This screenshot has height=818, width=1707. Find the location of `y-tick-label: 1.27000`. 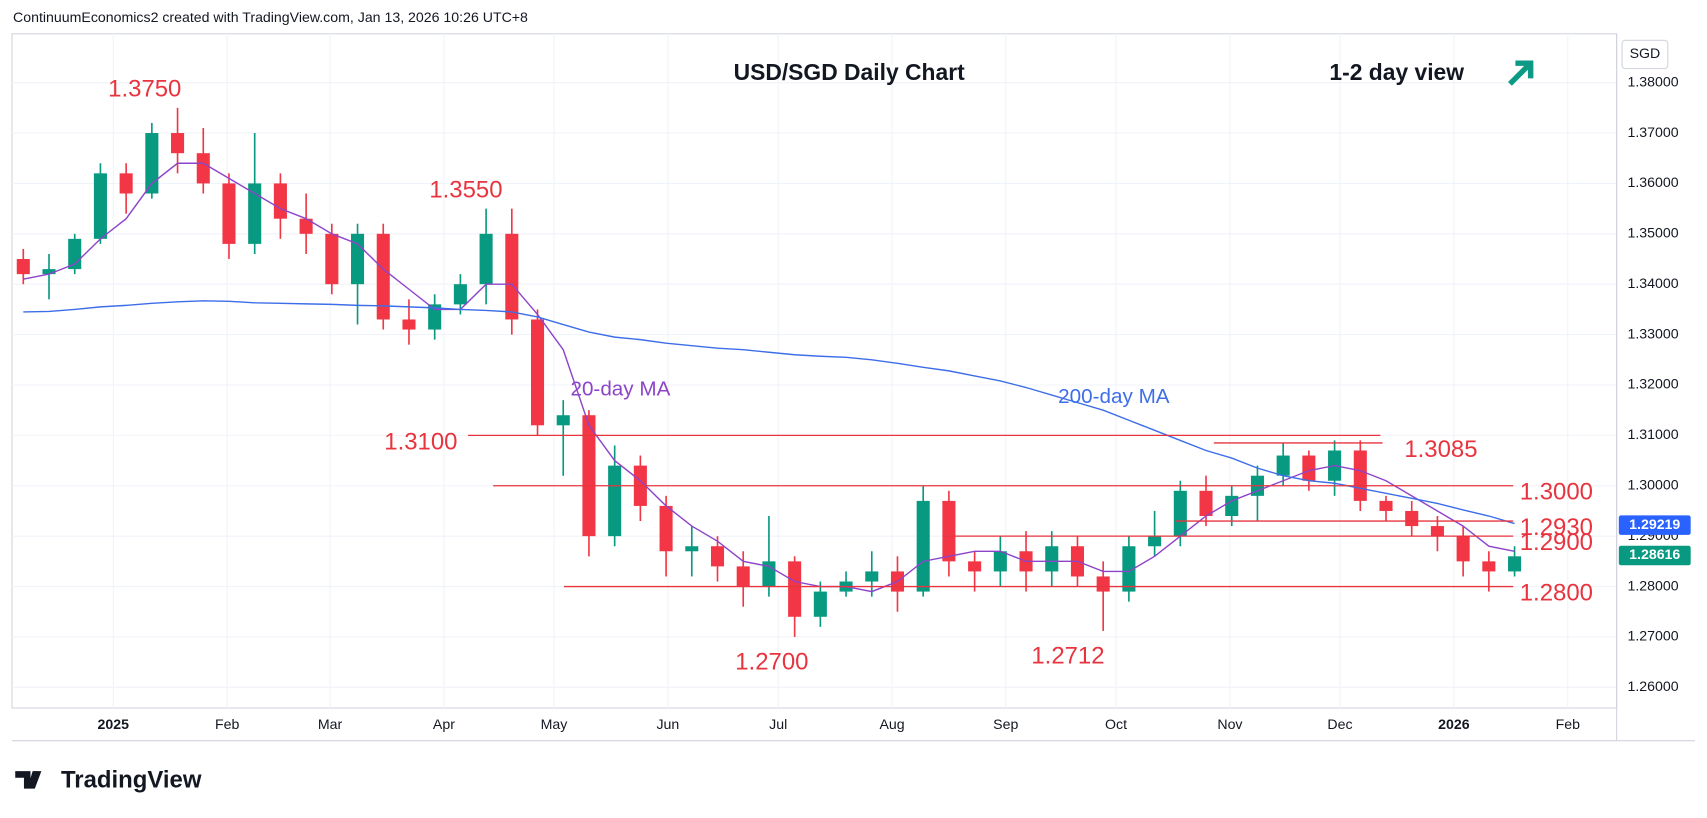

y-tick-label: 1.27000 is located at coordinates (1653, 636).